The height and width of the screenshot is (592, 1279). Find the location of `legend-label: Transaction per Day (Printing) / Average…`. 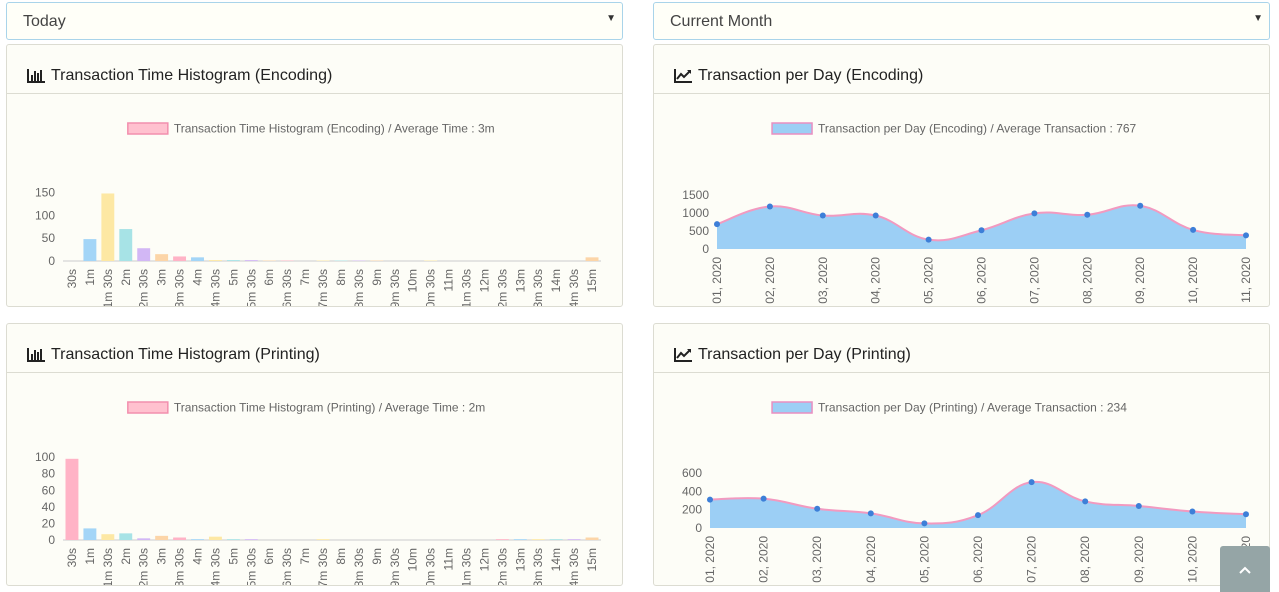

legend-label: Transaction per Day (Printing) / Average… is located at coordinates (972, 408).